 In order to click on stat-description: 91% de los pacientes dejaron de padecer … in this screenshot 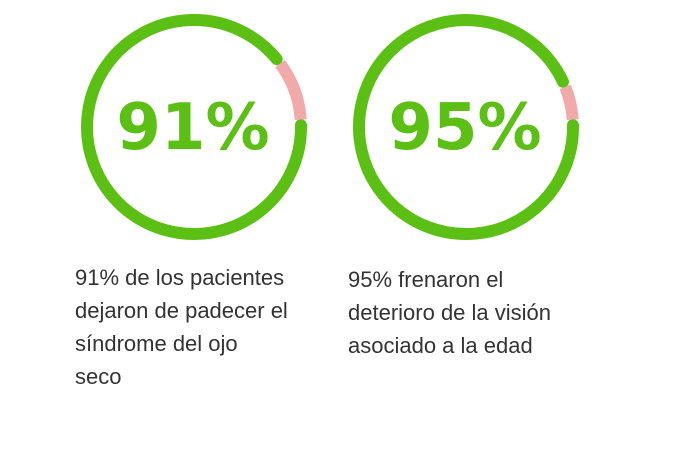, I will do `click(181, 327)`.